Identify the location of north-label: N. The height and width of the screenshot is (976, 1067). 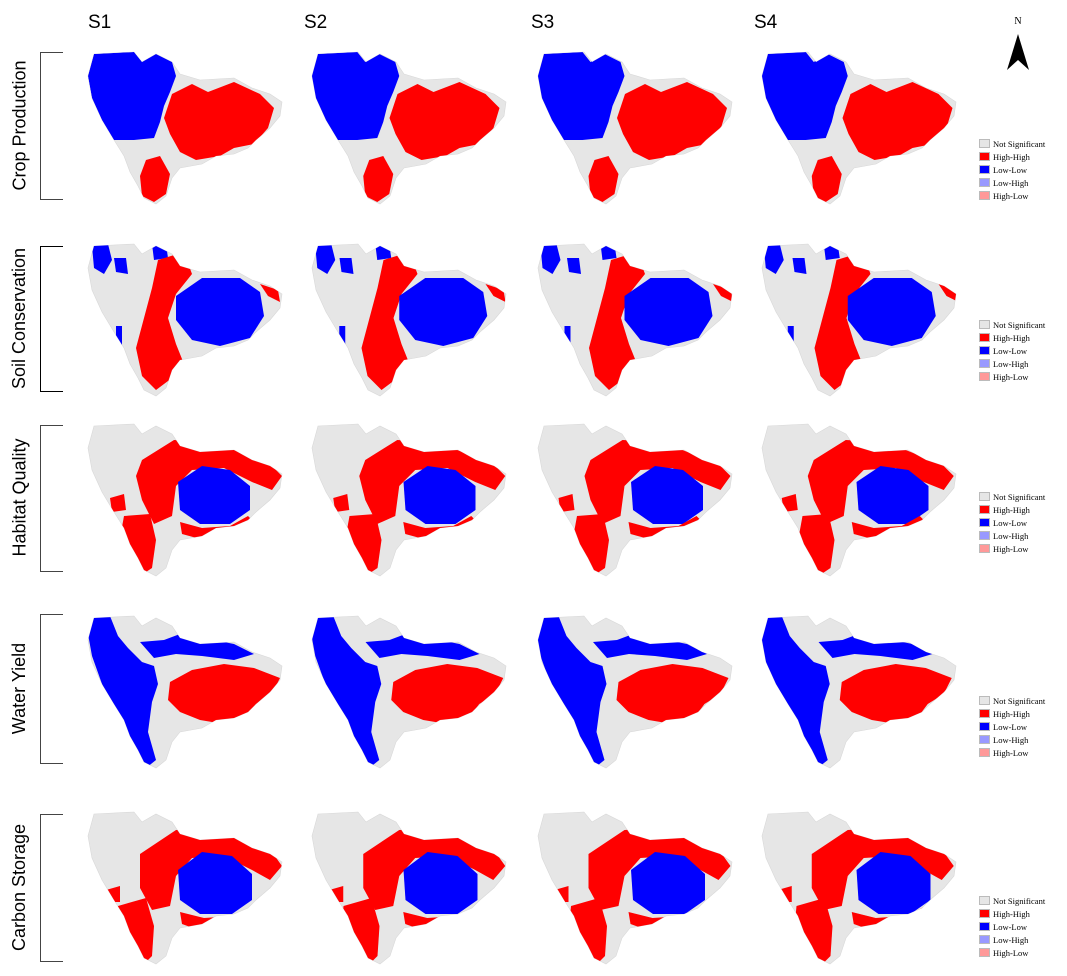
(1018, 21).